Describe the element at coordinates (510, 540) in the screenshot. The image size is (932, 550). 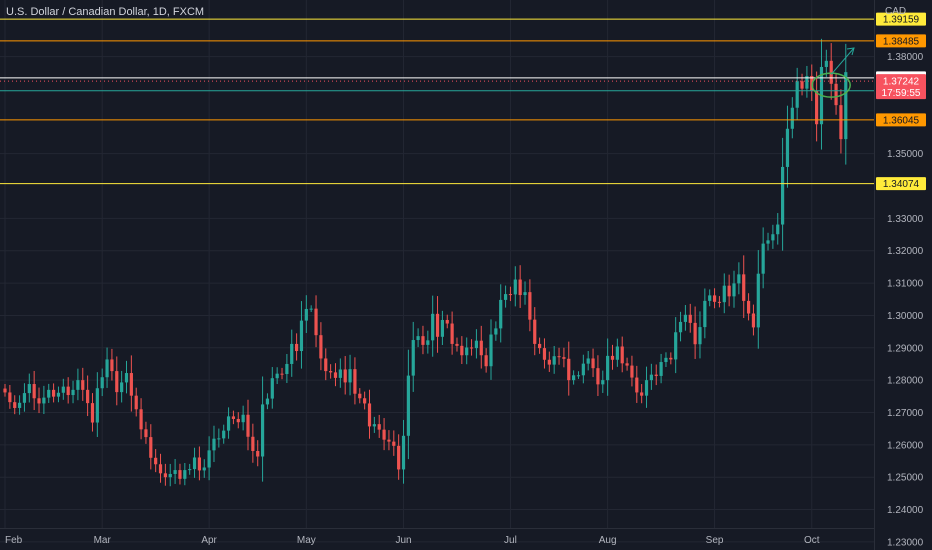
I see `x-tick-label: Jul` at that location.